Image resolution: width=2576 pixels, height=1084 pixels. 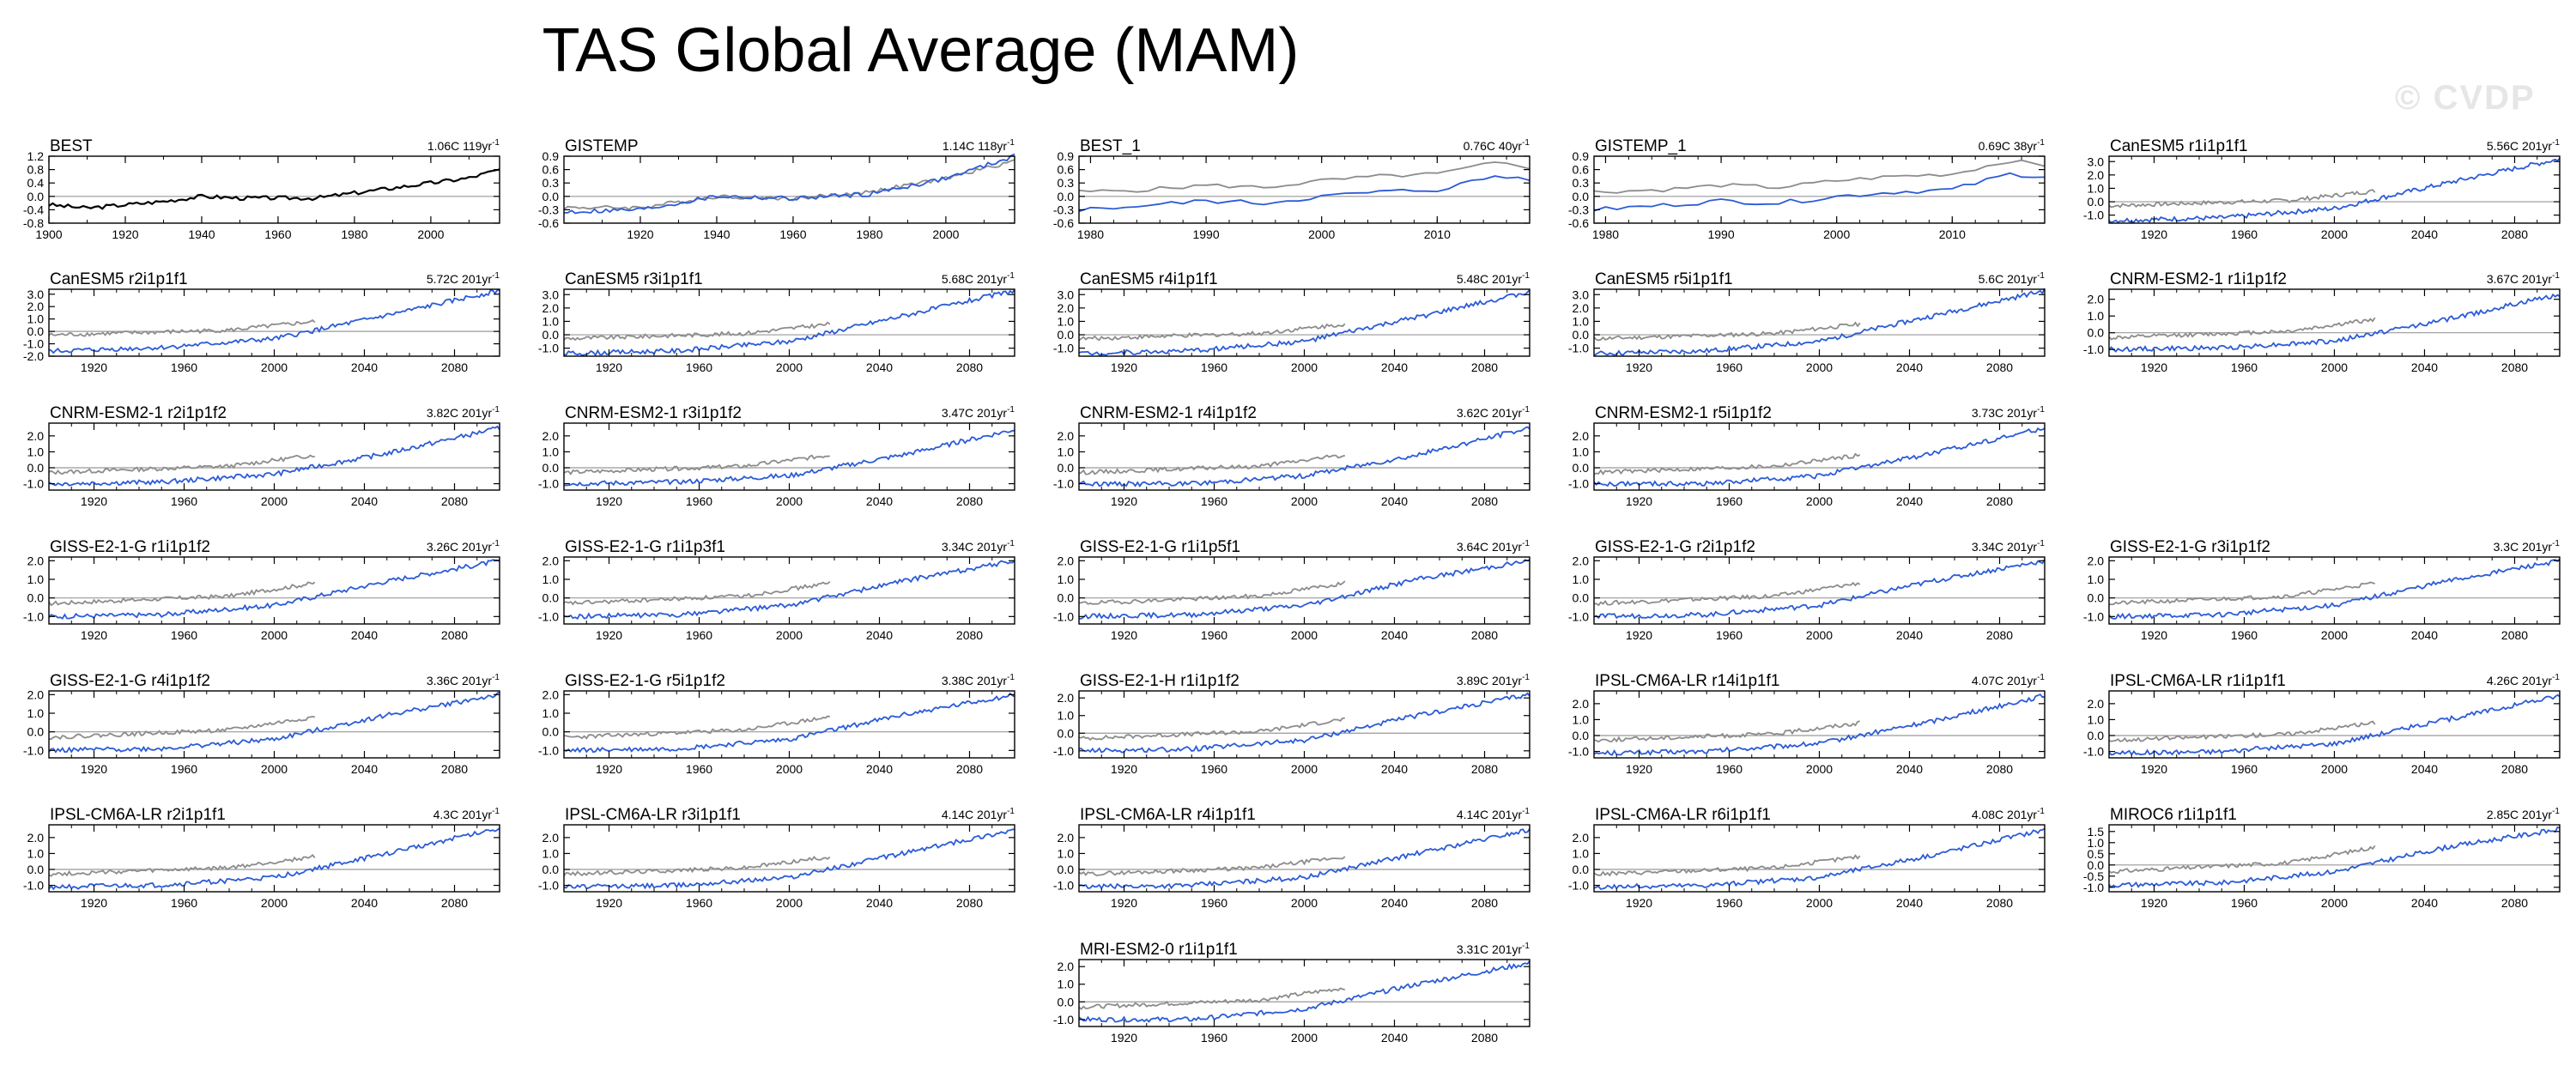 What do you see at coordinates (2009, 814) in the screenshot?
I see `panel-trend-label: 4.08C 201yr-1` at bounding box center [2009, 814].